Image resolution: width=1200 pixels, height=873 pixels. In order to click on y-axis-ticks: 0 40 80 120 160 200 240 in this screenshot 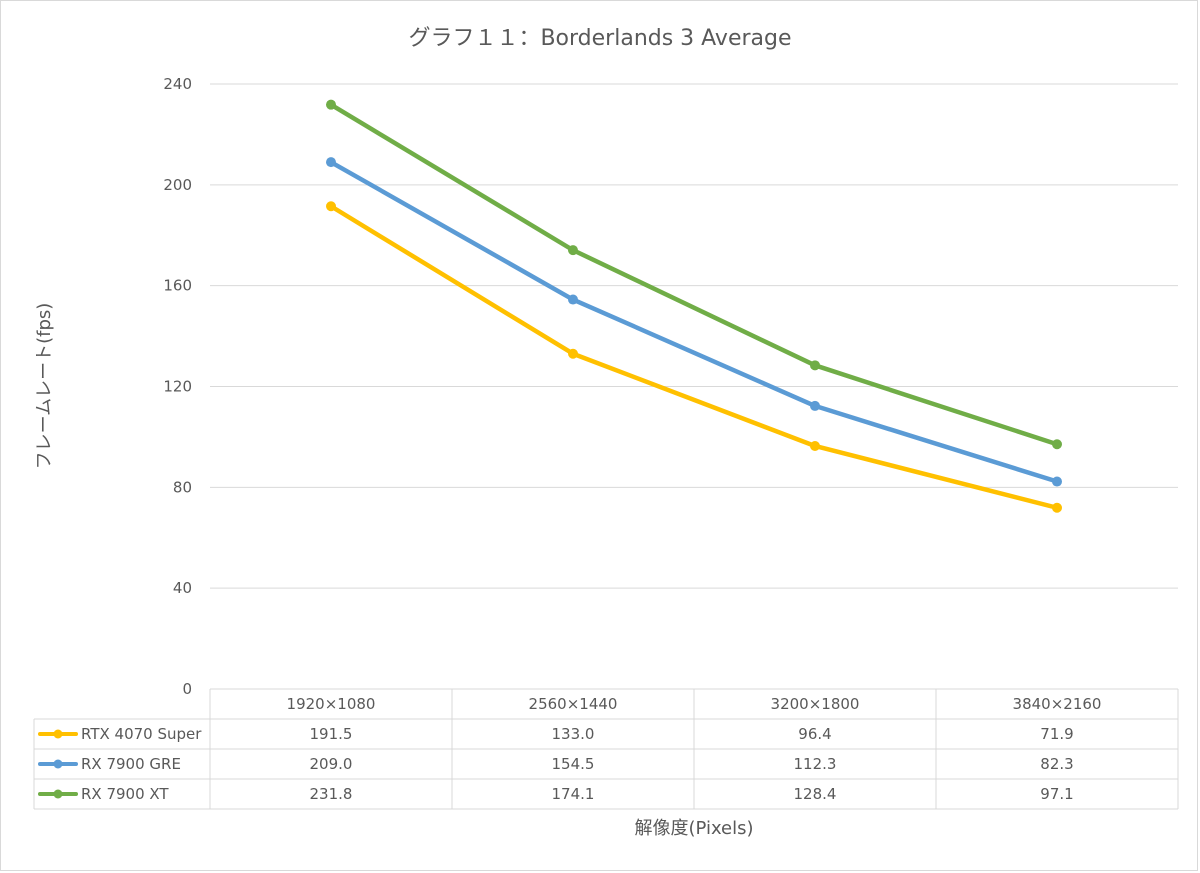, I will do `click(177, 386)`.